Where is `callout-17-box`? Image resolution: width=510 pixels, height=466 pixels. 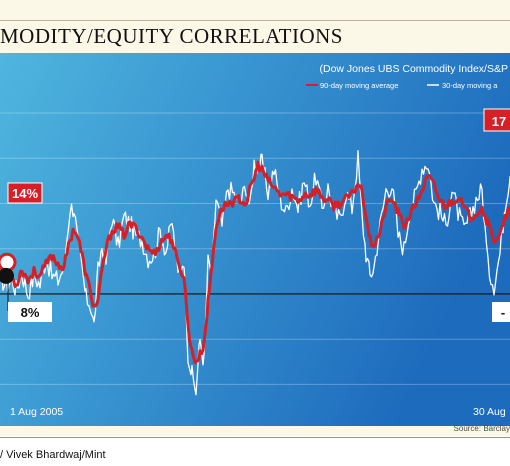
callout-17-box is located at coordinates (496, 120).